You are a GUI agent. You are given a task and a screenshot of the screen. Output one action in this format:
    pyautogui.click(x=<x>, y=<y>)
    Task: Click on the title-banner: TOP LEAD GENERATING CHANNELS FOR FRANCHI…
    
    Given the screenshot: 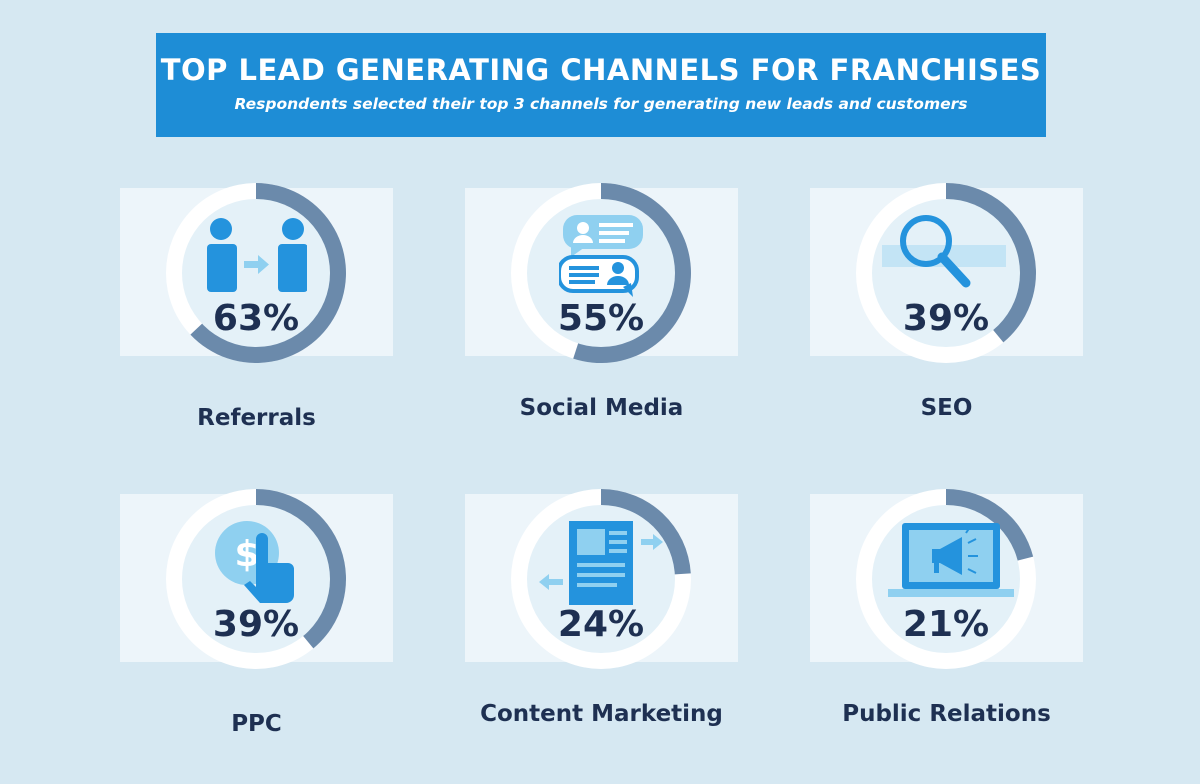 What is the action you would take?
    pyautogui.click(x=601, y=85)
    